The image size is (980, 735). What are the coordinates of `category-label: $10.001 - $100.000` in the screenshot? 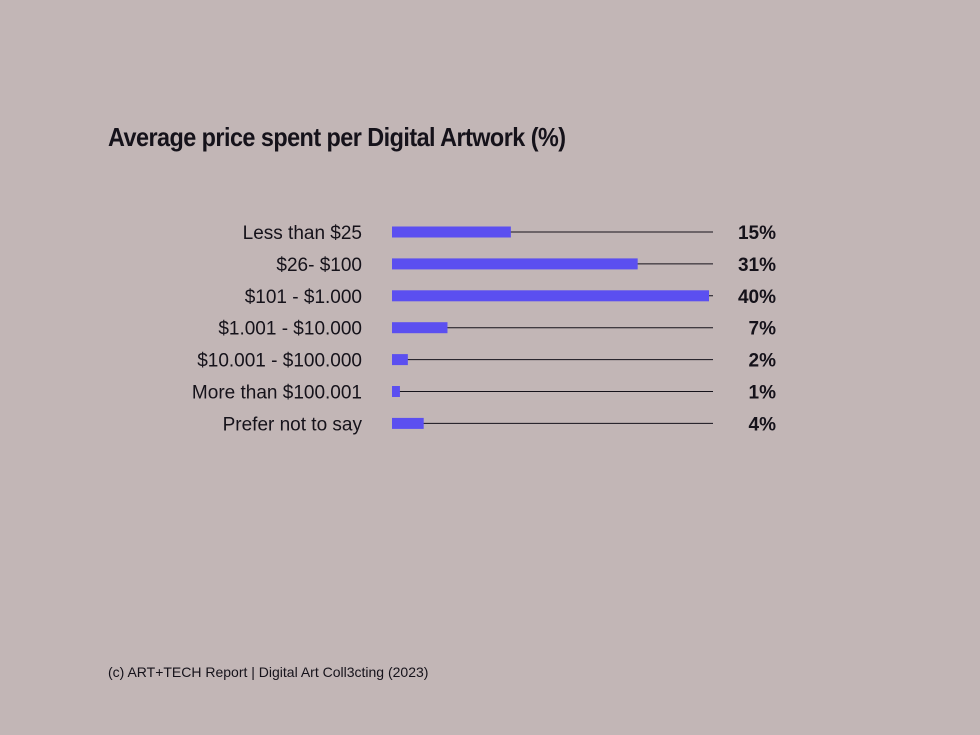 It's located at (279, 361).